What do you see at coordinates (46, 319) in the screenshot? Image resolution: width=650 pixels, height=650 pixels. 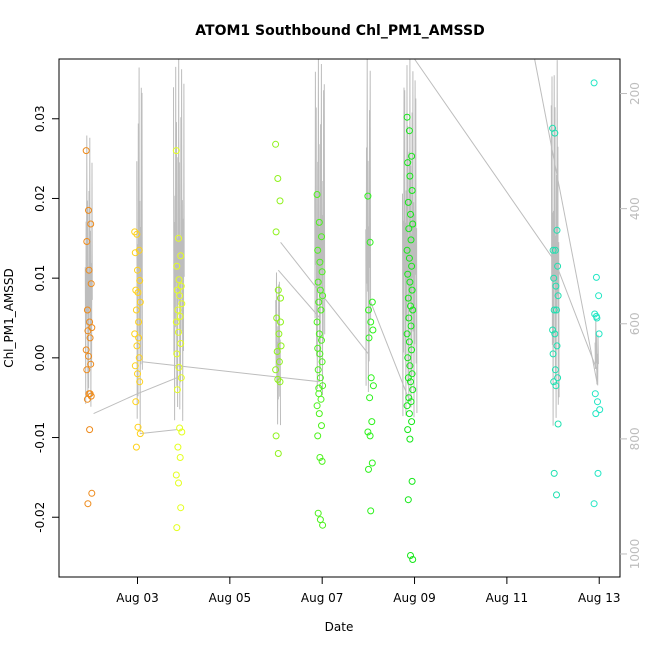 I see `y-axis: -0.02 -0.01 0.00 0.01 0.02 0.03` at bounding box center [46, 319].